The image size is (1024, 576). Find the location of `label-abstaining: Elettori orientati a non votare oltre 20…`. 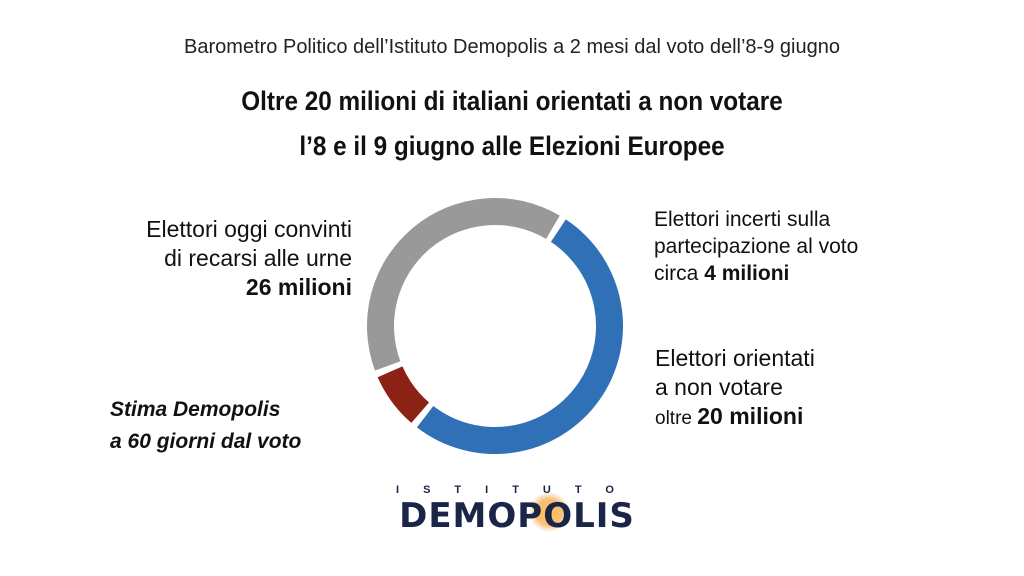

label-abstaining: Elettori orientati a non votare oltre 20… is located at coordinates (735, 388).